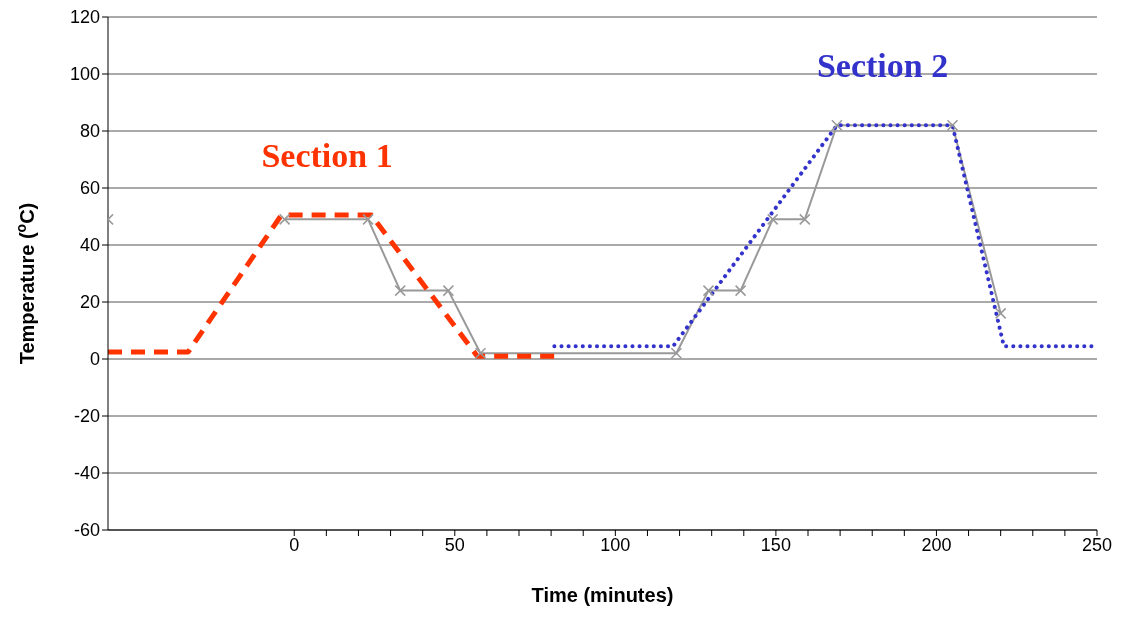 The image size is (1127, 627). Describe the element at coordinates (89, 188) in the screenshot. I see `y-tick-label: 60` at that location.